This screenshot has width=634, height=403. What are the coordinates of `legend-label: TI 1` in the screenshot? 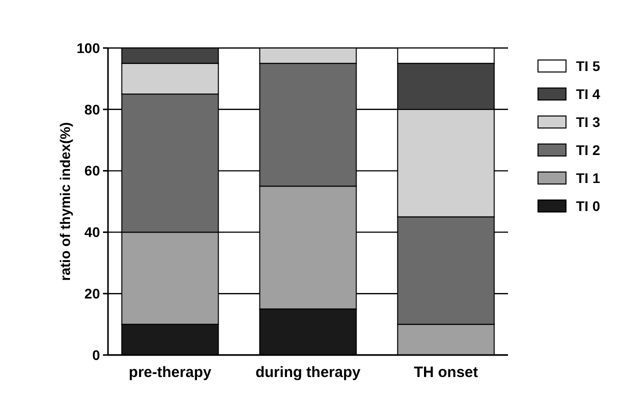 It's located at (588, 178).